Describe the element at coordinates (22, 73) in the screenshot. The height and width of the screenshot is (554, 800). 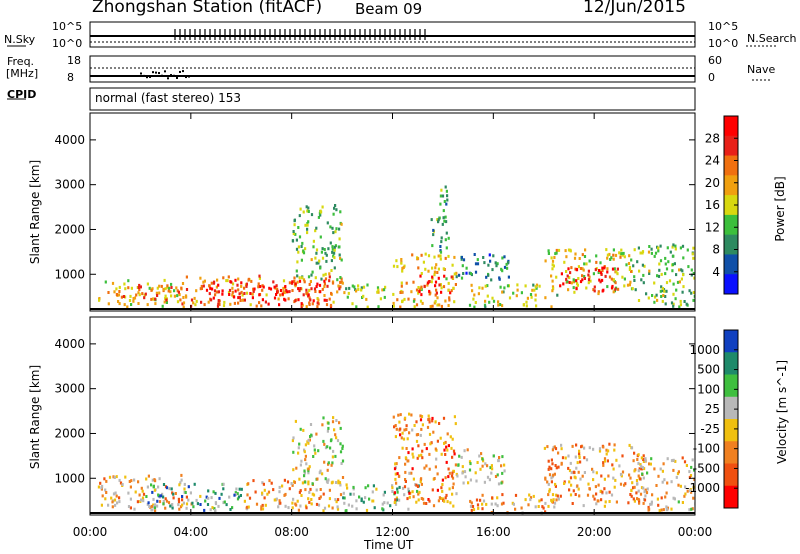
I see `freq-unit-label: [MHz]` at that location.